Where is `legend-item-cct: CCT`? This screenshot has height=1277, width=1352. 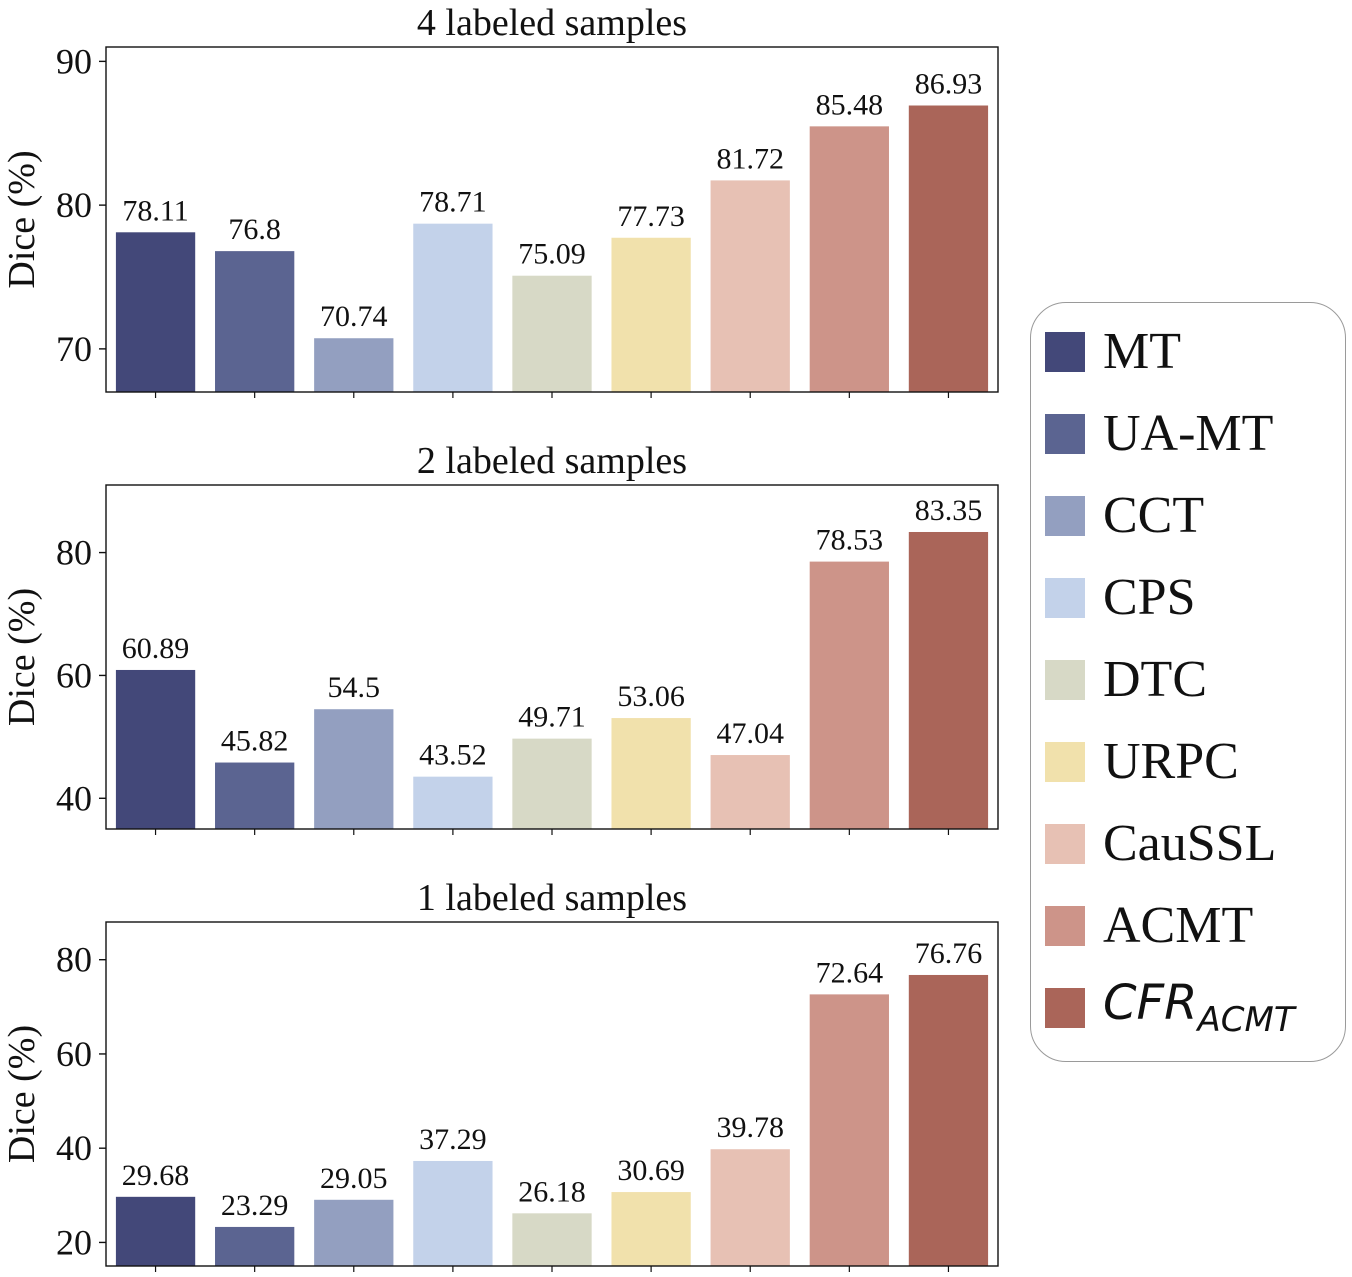 legend-item-cct: CCT is located at coordinates (1124, 516).